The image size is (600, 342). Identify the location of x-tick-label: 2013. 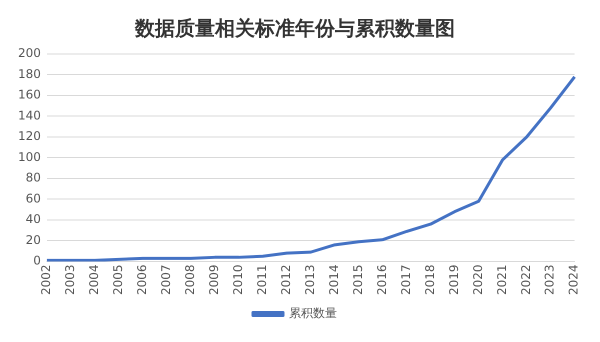
(309, 280).